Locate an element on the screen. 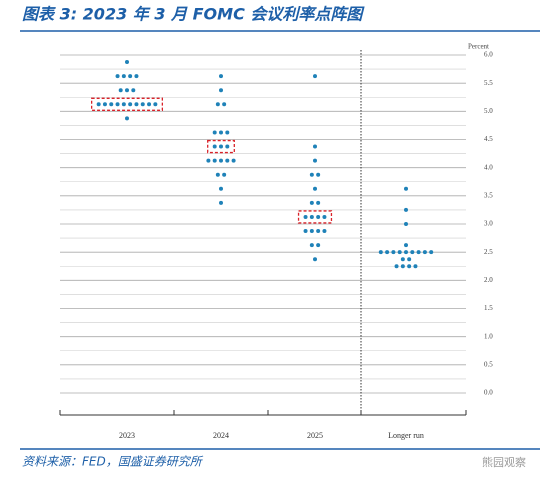 The width and height of the screenshot is (550, 483). y-tick-label: 4.0 is located at coordinates (488, 167).